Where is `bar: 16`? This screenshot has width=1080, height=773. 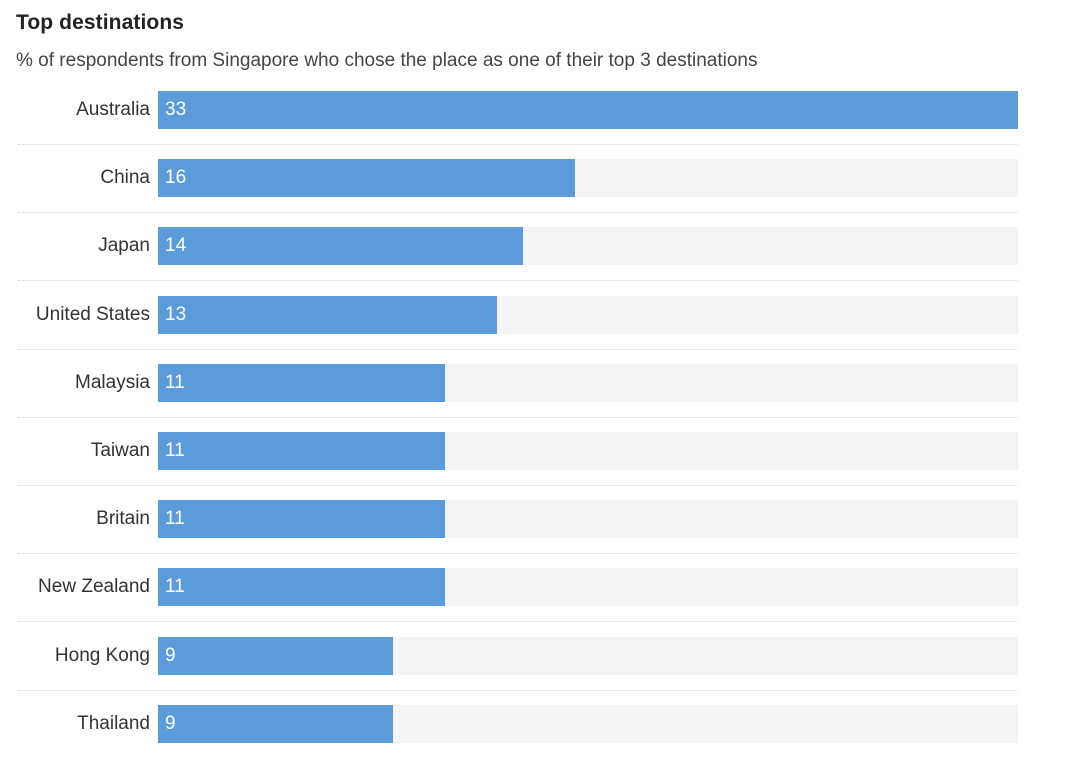
bar: 16 is located at coordinates (366, 178).